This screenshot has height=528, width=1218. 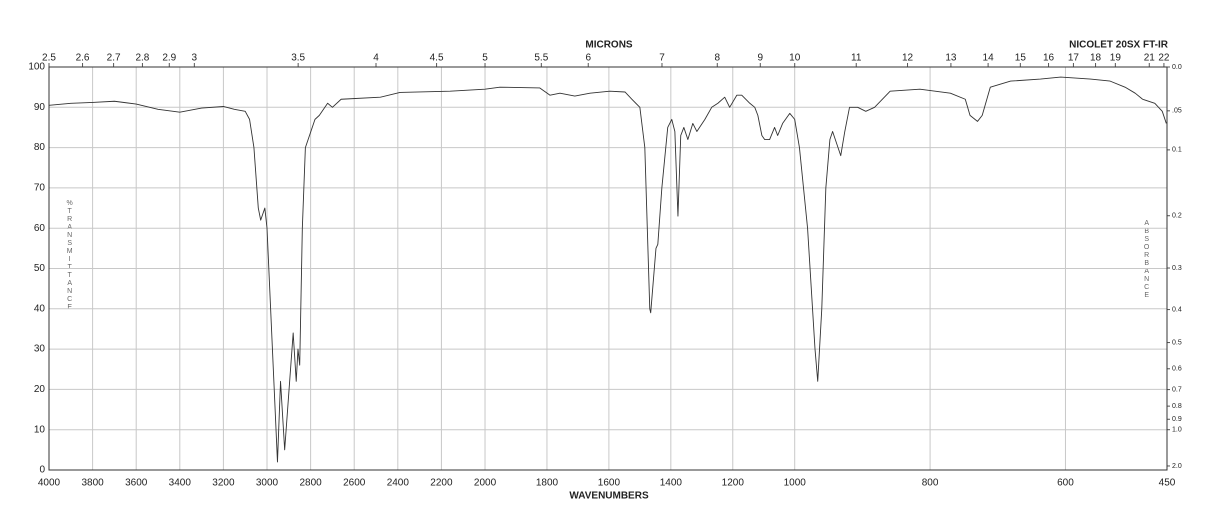 What do you see at coordinates (671, 483) in the screenshot?
I see `x-tick-label: 1400` at bounding box center [671, 483].